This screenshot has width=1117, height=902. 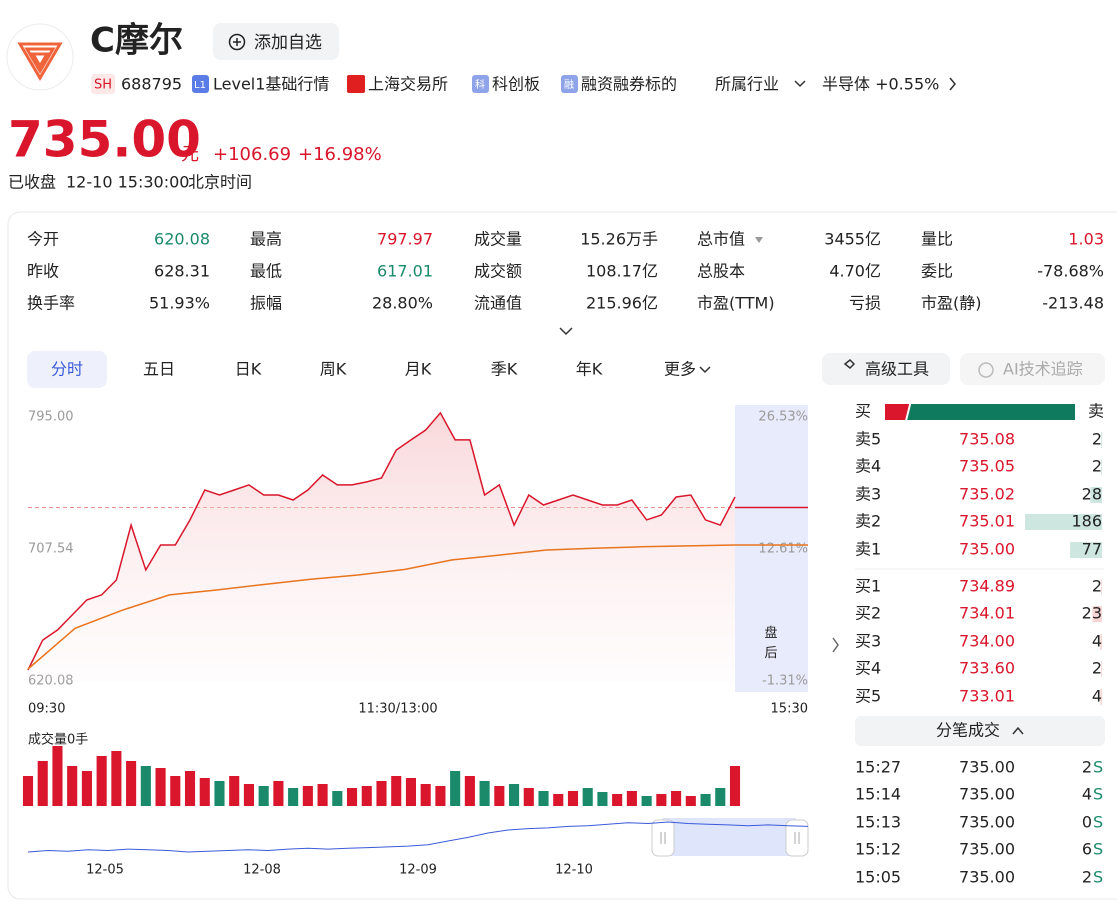 What do you see at coordinates (237, 42) in the screenshot?
I see `plus-icon` at bounding box center [237, 42].